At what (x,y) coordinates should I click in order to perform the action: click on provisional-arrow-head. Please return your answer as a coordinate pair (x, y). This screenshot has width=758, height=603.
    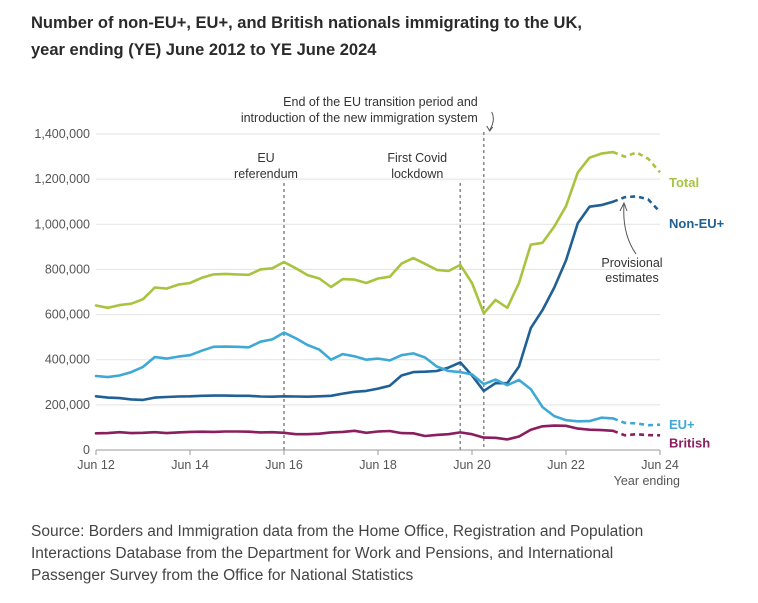
    Looking at the image, I should click on (623, 206).